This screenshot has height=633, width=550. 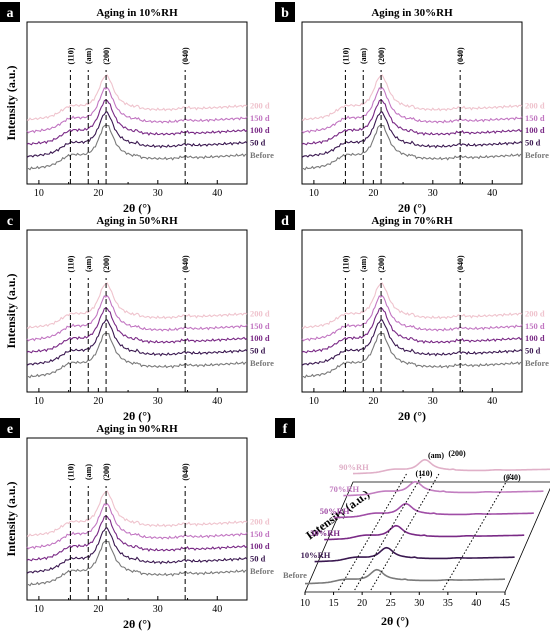 What do you see at coordinates (316, 555) in the screenshot?
I see `series-label: 10%RH` at bounding box center [316, 555].